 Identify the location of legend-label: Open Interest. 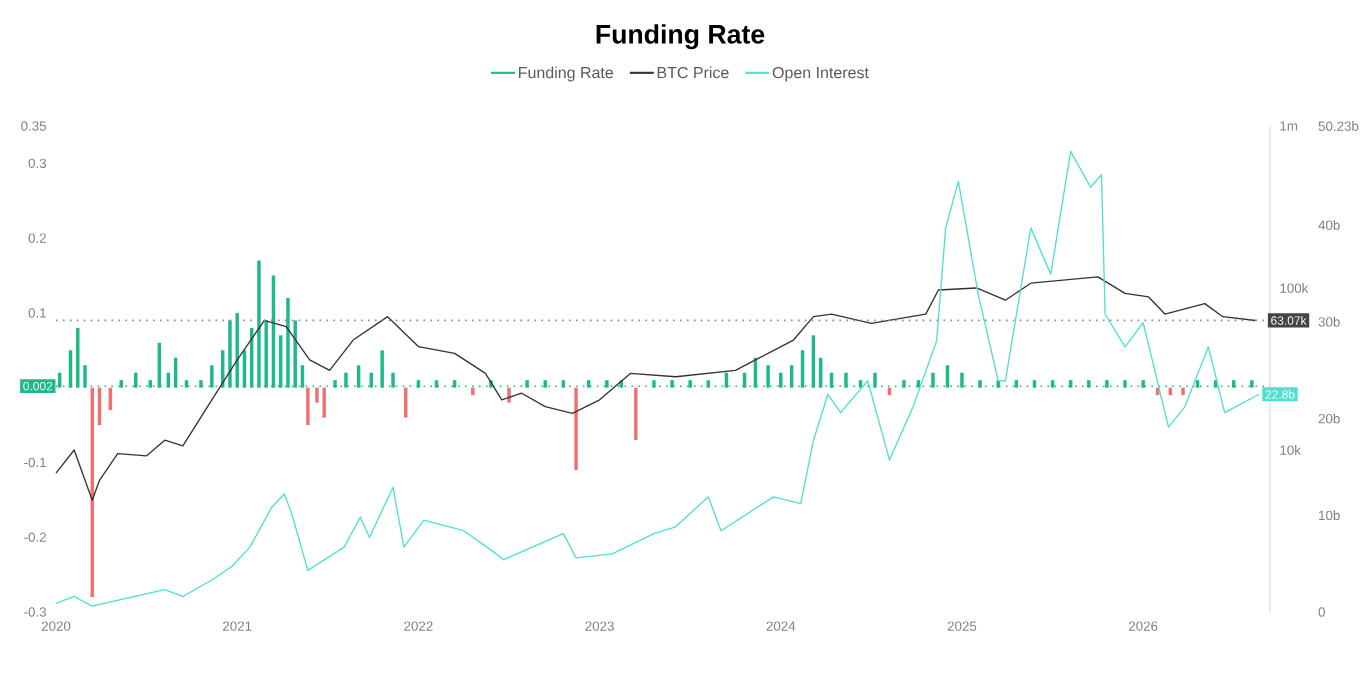
(820, 74).